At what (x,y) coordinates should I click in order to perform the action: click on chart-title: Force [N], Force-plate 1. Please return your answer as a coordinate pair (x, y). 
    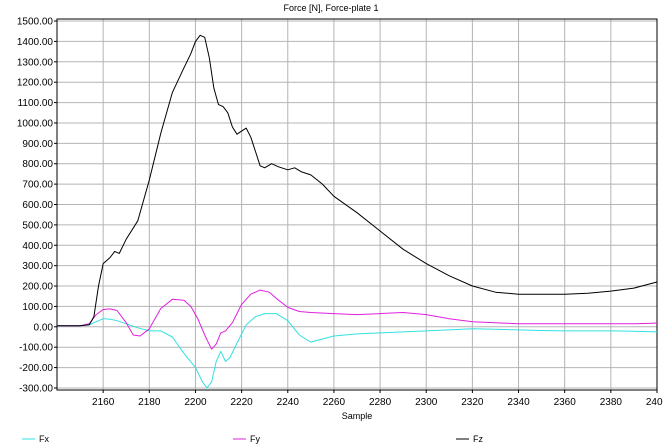
    Looking at the image, I should click on (330, 8).